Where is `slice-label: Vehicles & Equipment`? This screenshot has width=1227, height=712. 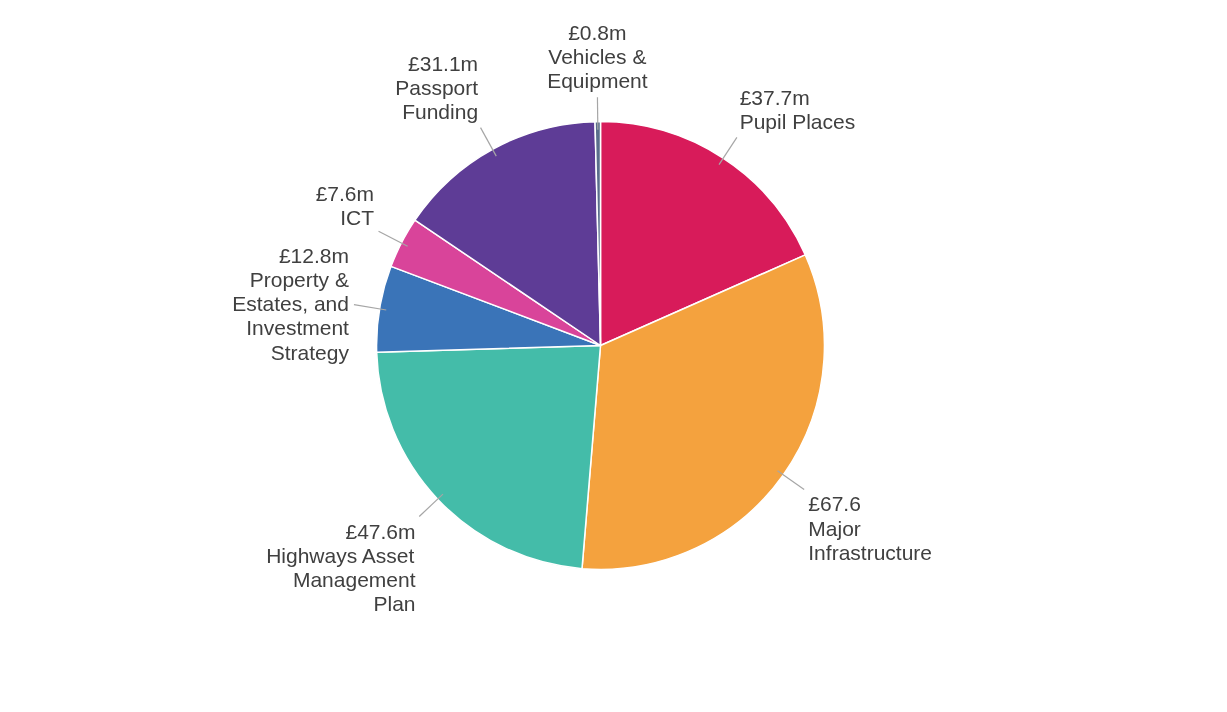 slice-label: Vehicles & Equipment is located at coordinates (597, 68).